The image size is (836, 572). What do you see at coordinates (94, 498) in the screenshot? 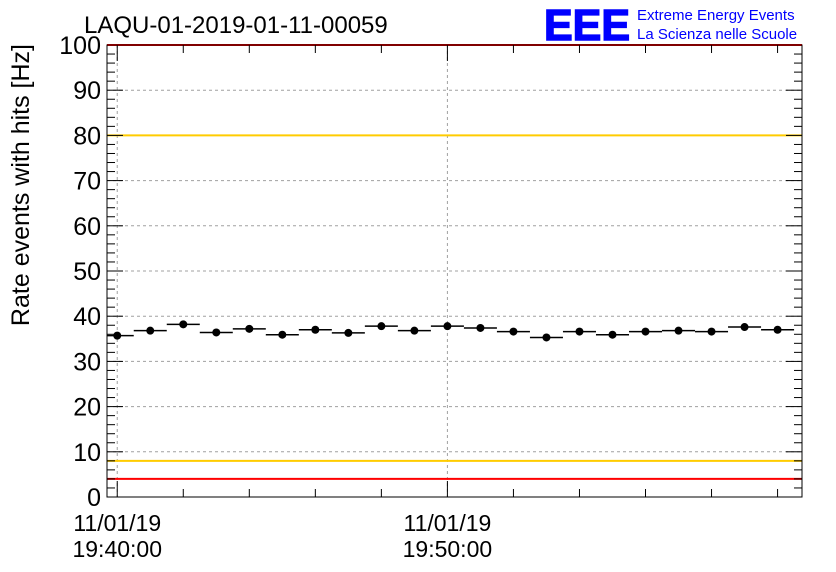
I see `y-tick-label: 0` at bounding box center [94, 498].